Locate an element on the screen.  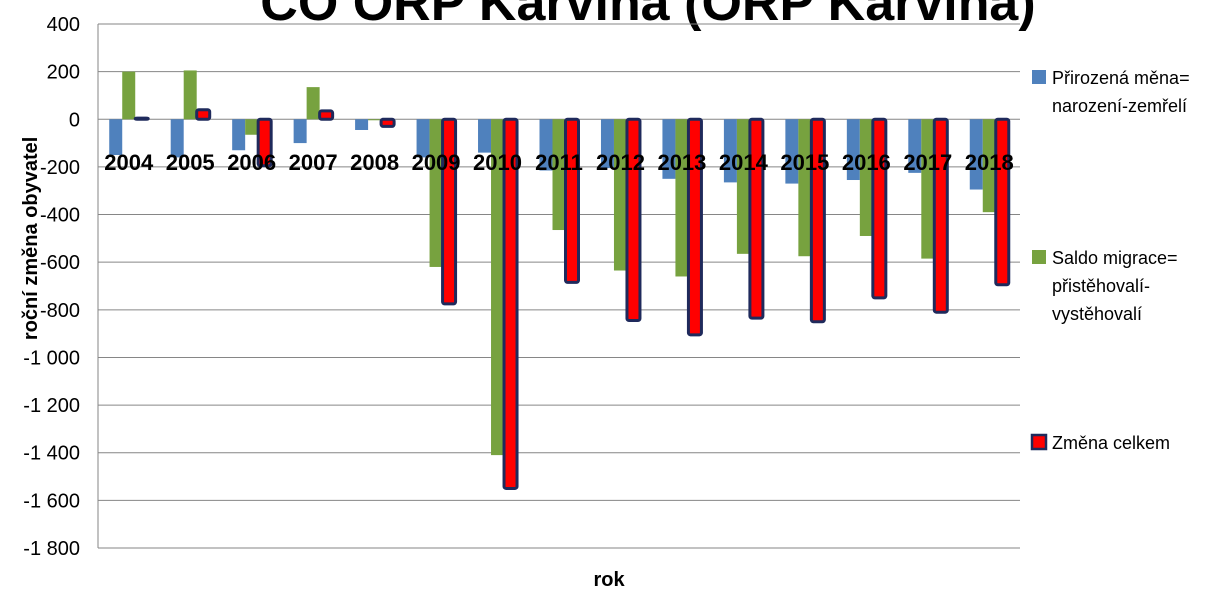
bar-1-2010 is located at coordinates (485, 136).